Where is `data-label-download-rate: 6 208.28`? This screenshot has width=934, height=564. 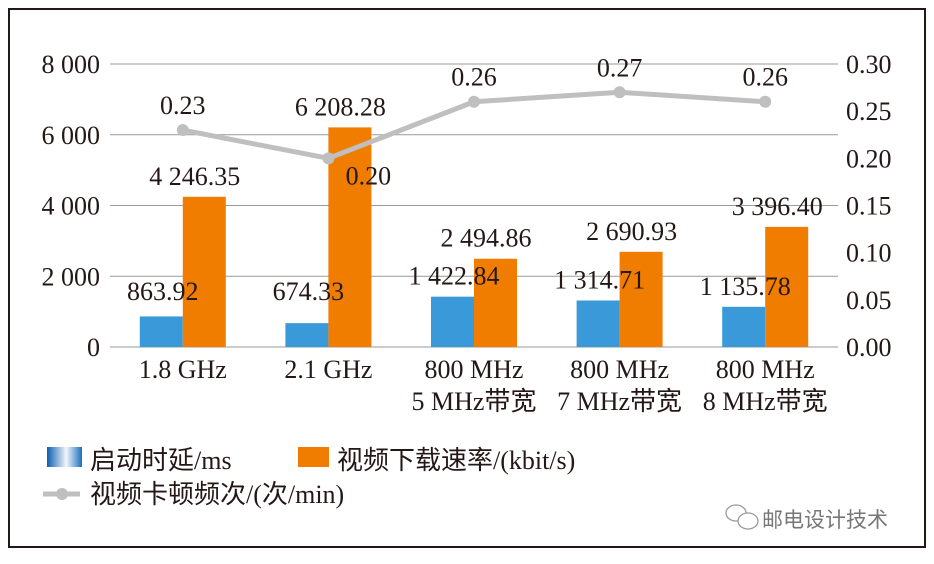
data-label-download-rate: 6 208.28 is located at coordinates (340, 106).